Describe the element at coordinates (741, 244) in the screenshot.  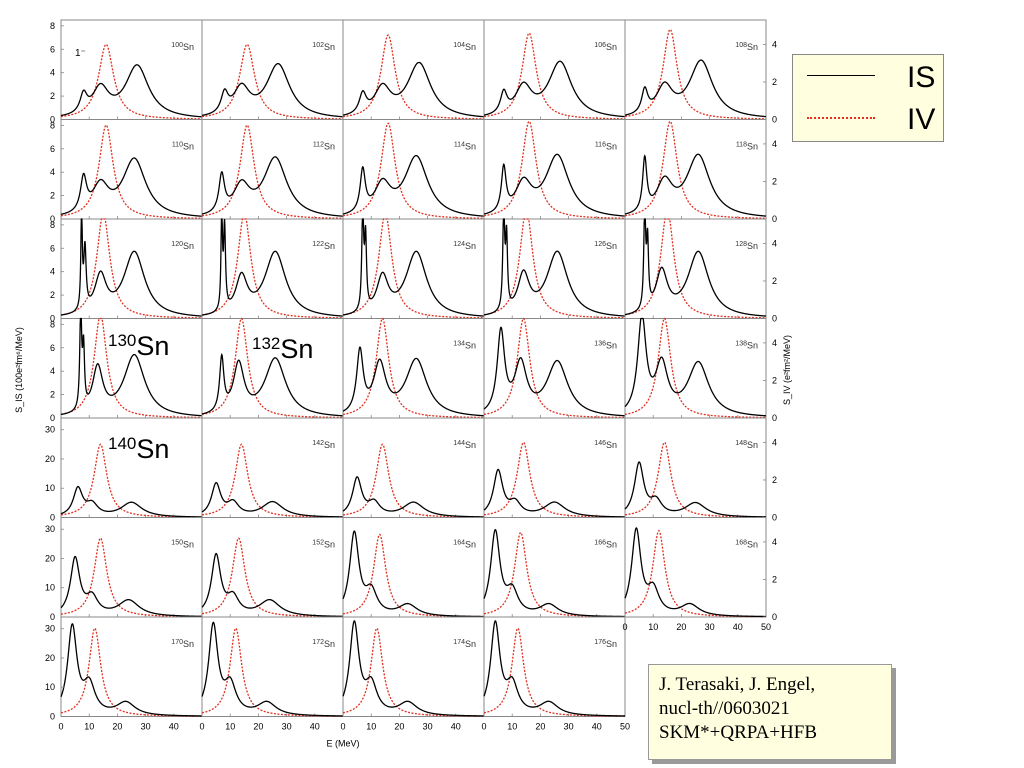
I see `panel-label-mass: 128` at that location.